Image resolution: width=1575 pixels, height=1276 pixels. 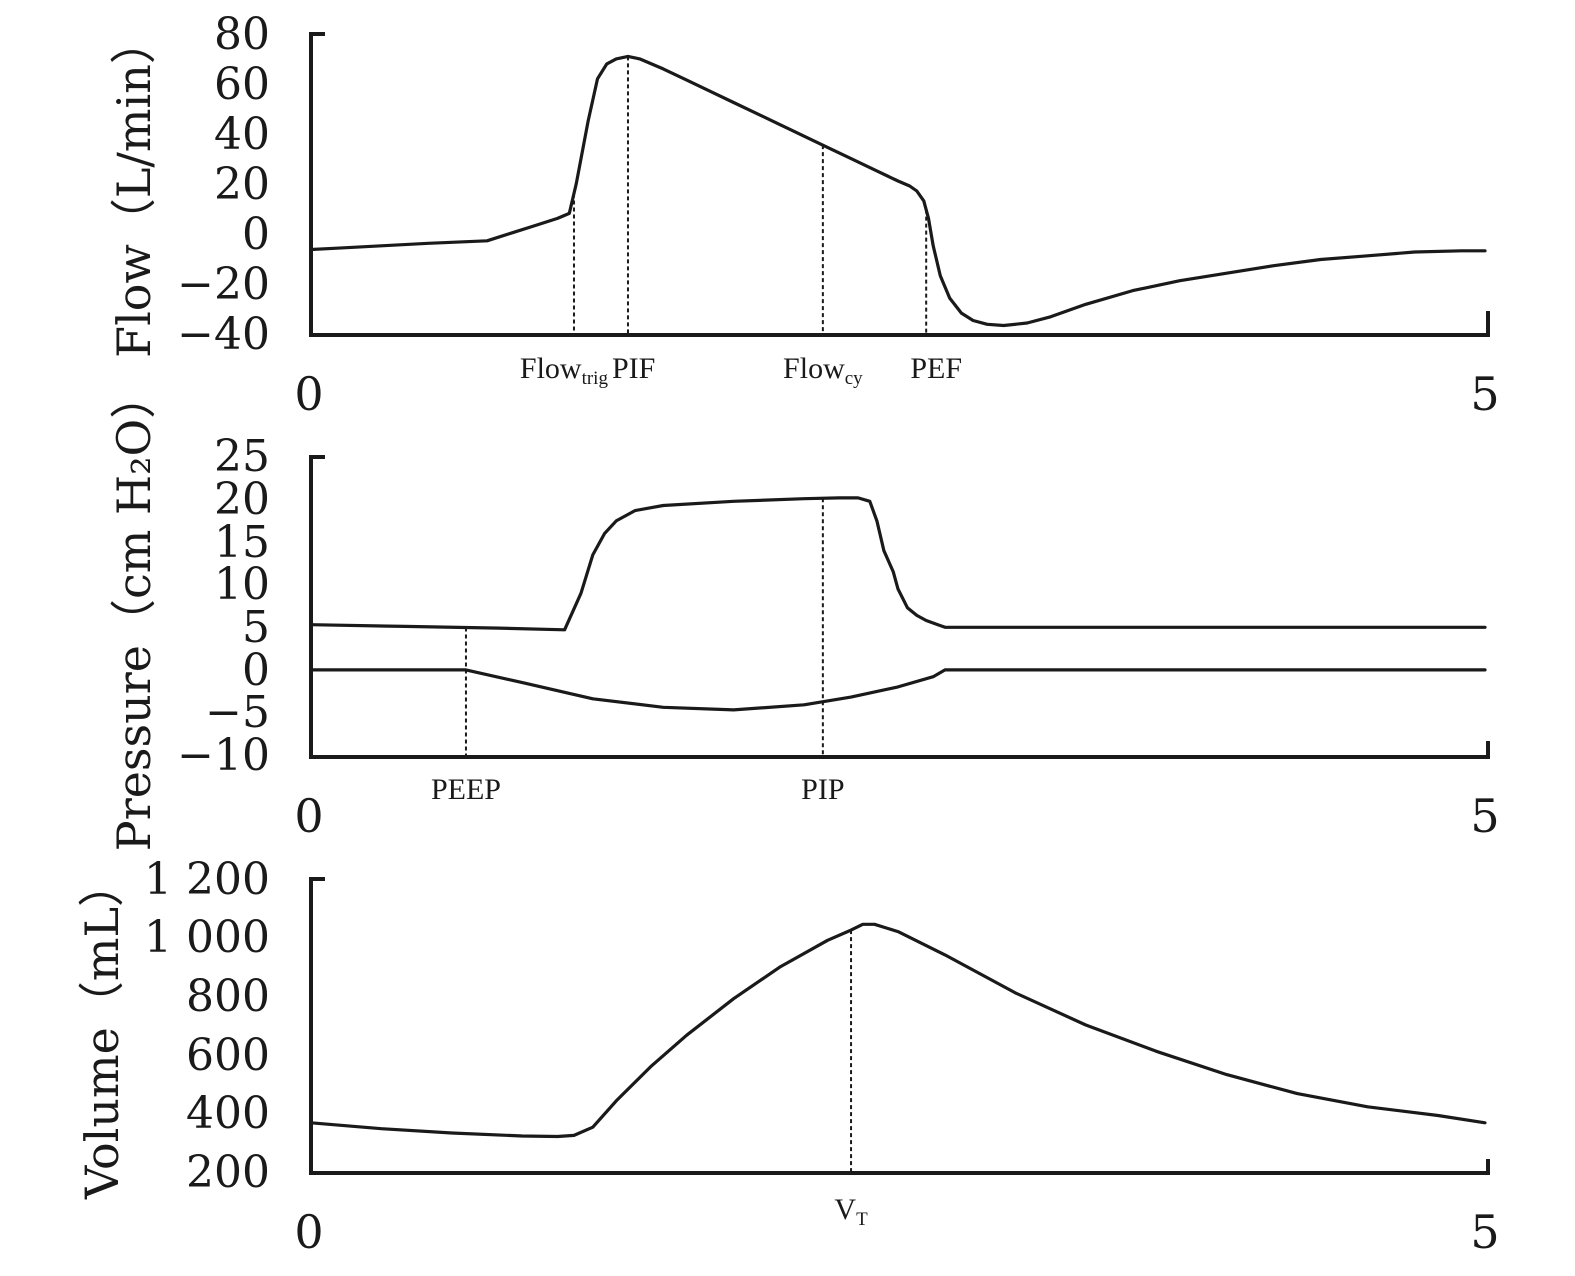 I want to click on volume-y-tick: 800, so click(x=228, y=996).